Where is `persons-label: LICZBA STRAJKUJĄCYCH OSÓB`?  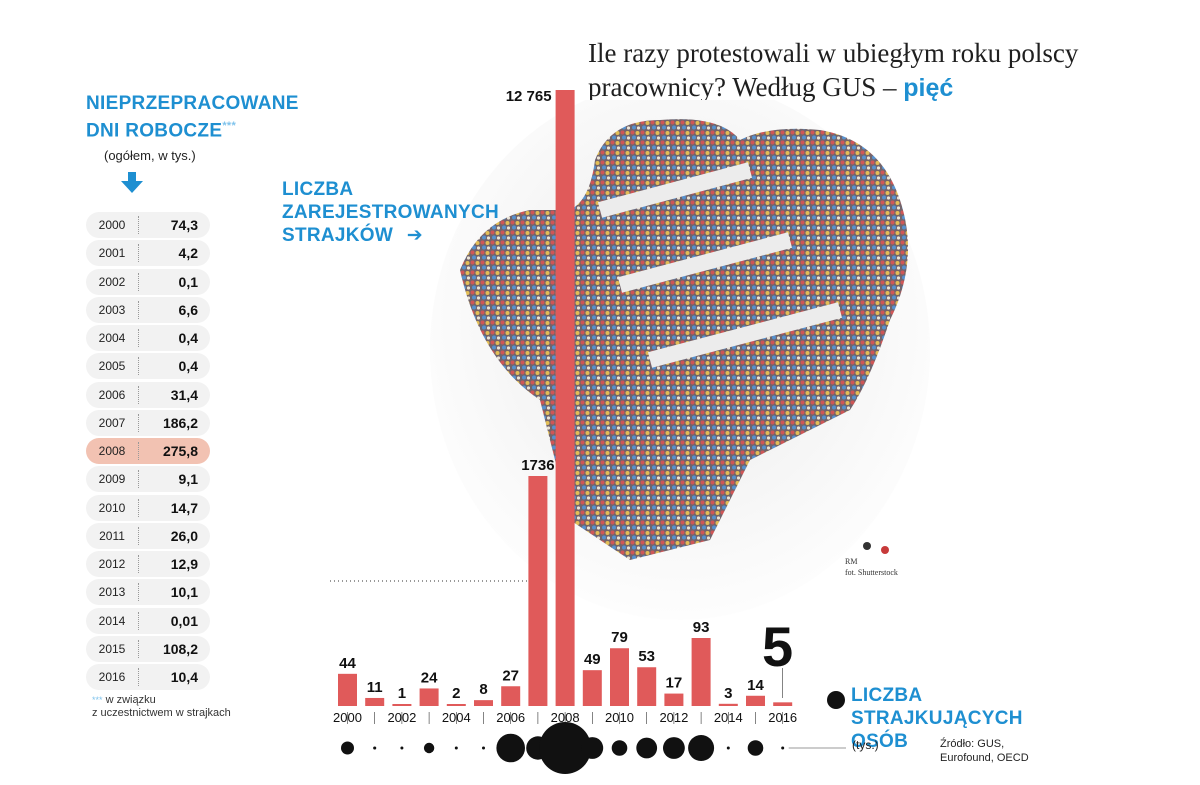
persons-label: LICZBA STRAJKUJĄCYCH OSÓB is located at coordinates (951, 718).